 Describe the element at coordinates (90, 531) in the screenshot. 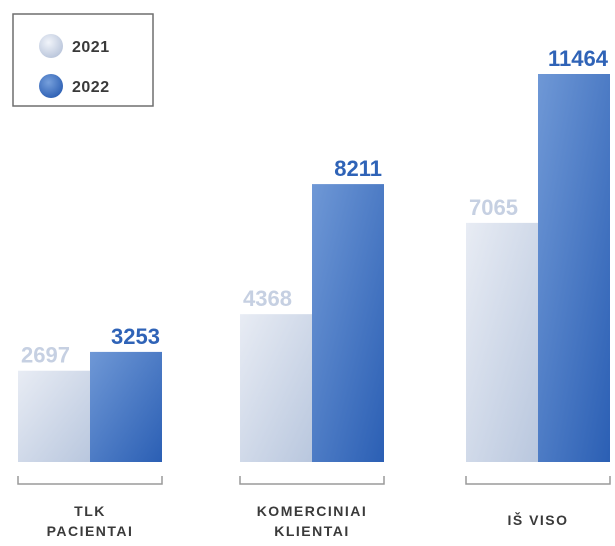

I see `category-label-tlk-pacientai-line-2: PACIENTAI` at that location.